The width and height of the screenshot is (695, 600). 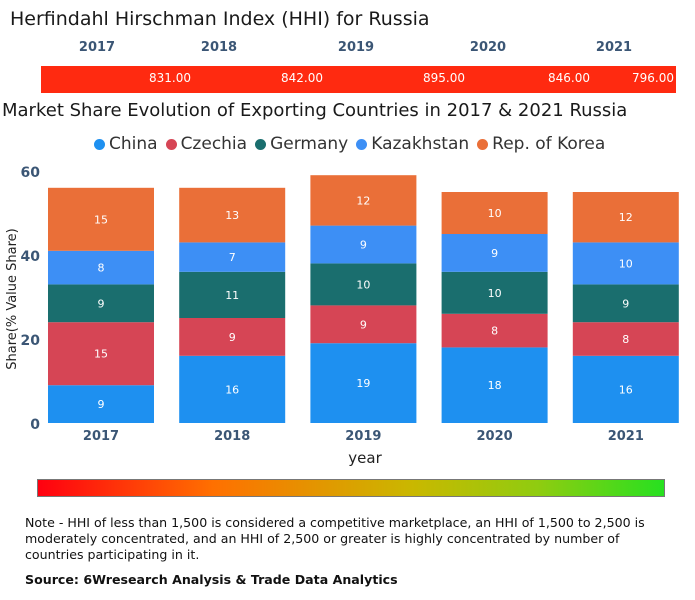 I want to click on bar-rep-of-korea-2020, so click(x=494, y=213).